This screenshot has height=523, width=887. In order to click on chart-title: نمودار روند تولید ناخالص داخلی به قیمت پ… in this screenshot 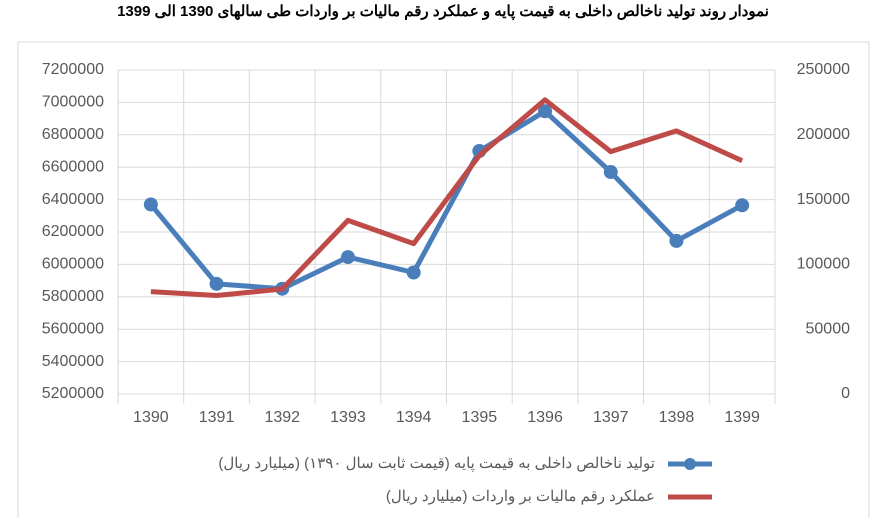, I will do `click(443, 12)`.